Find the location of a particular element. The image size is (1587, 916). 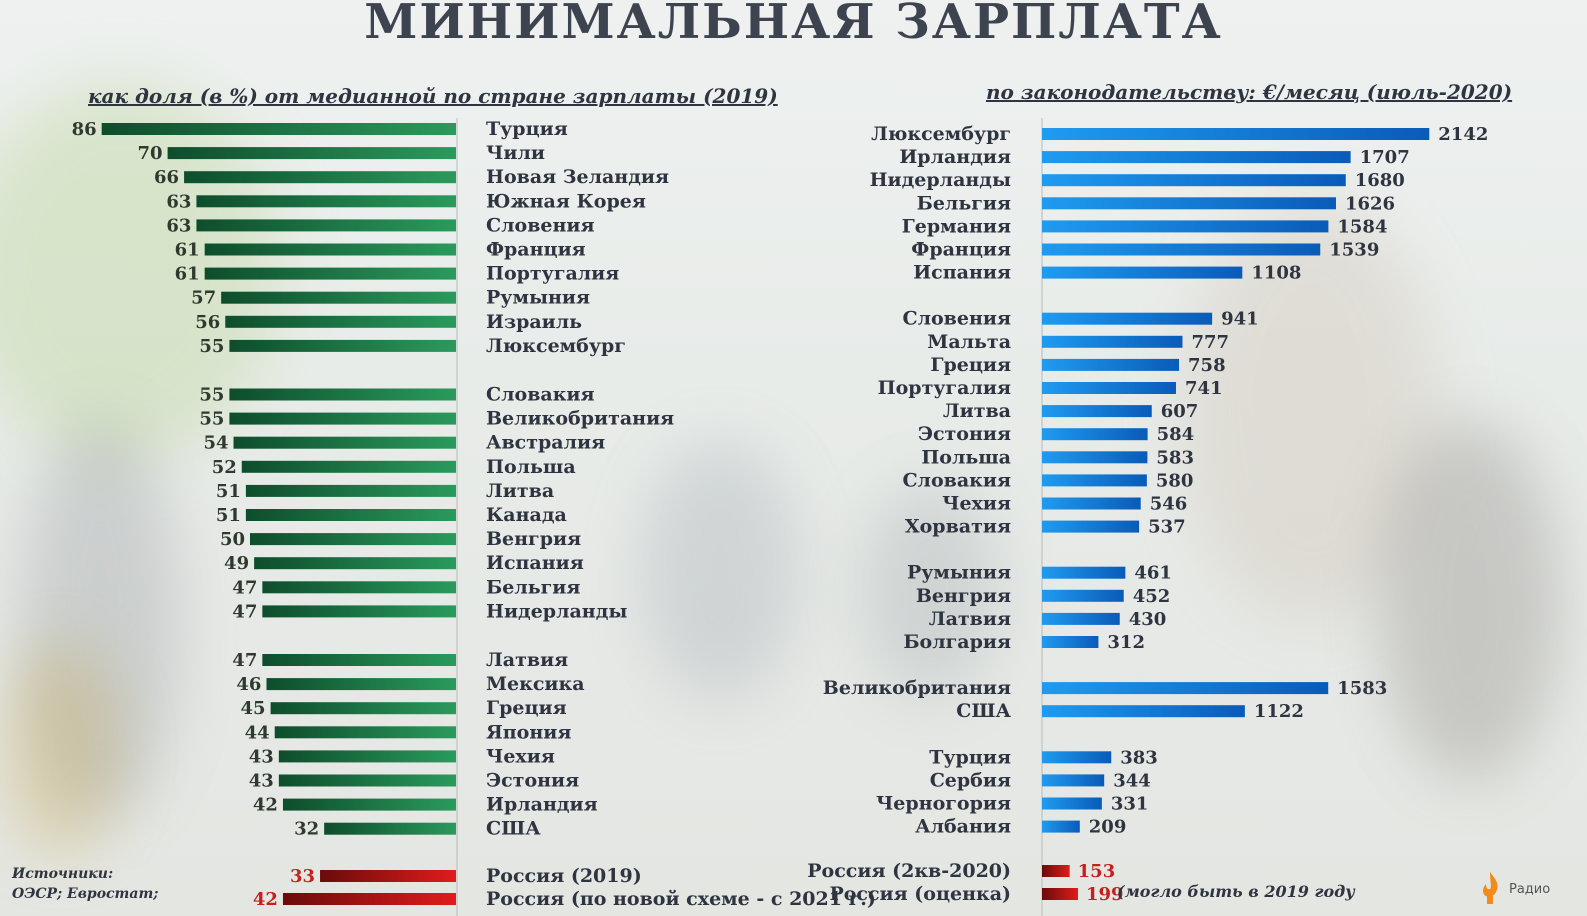

category-label: Словакия is located at coordinates (540, 395).